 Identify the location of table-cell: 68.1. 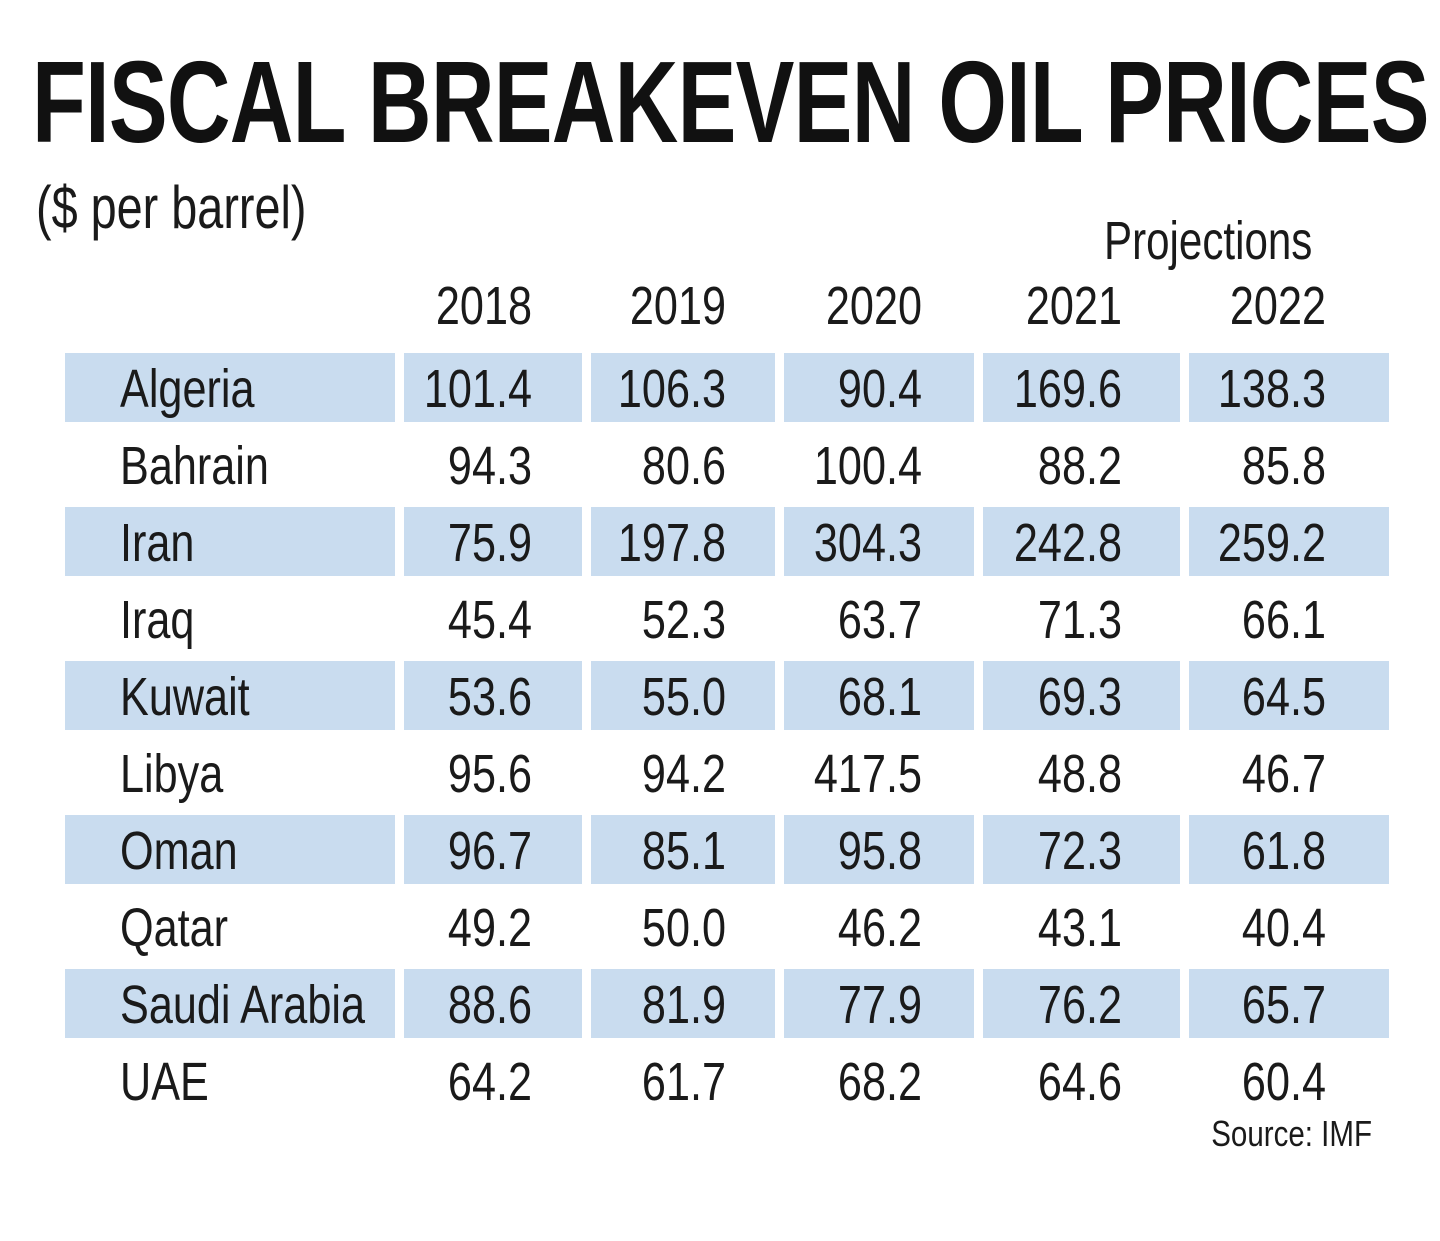
(879, 697).